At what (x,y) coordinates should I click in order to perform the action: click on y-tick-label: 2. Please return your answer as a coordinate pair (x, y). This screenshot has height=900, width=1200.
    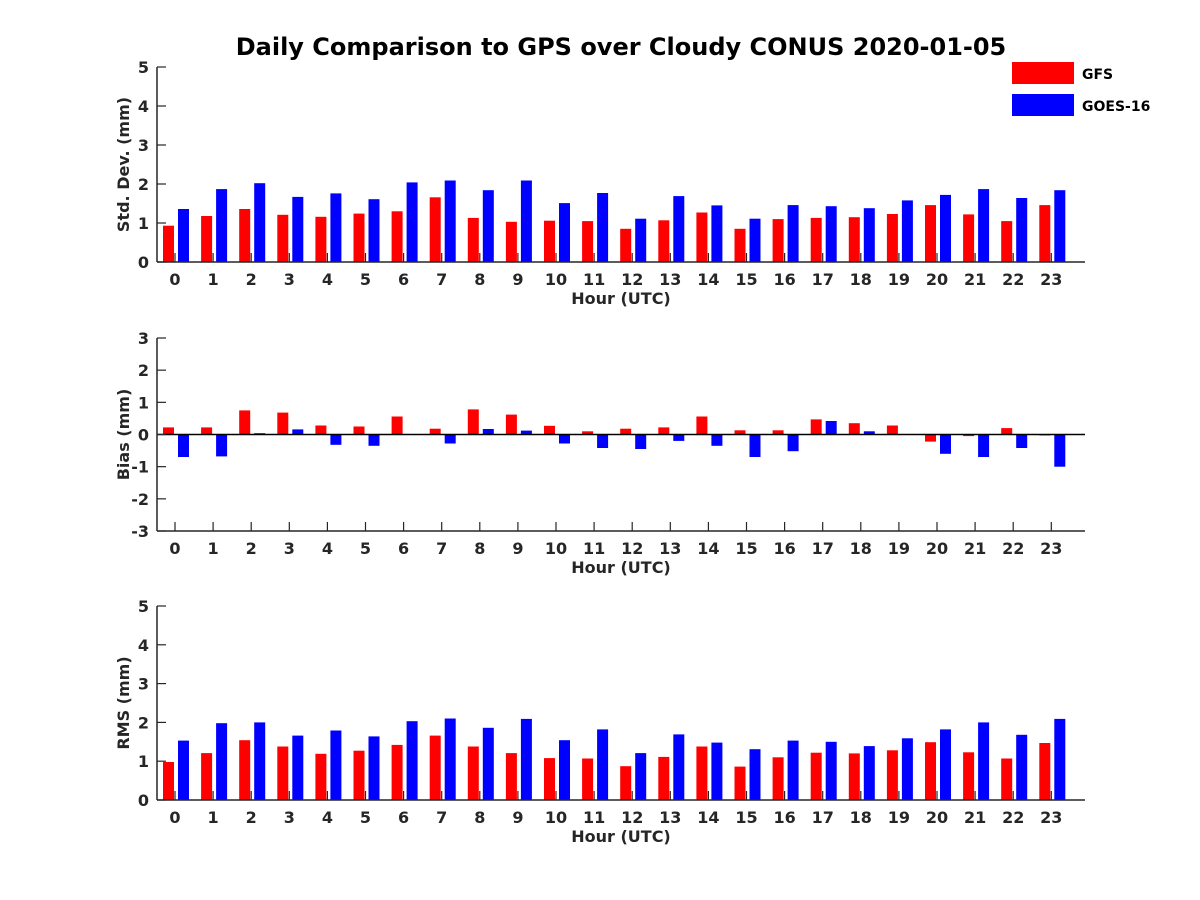
    Looking at the image, I should click on (143, 722).